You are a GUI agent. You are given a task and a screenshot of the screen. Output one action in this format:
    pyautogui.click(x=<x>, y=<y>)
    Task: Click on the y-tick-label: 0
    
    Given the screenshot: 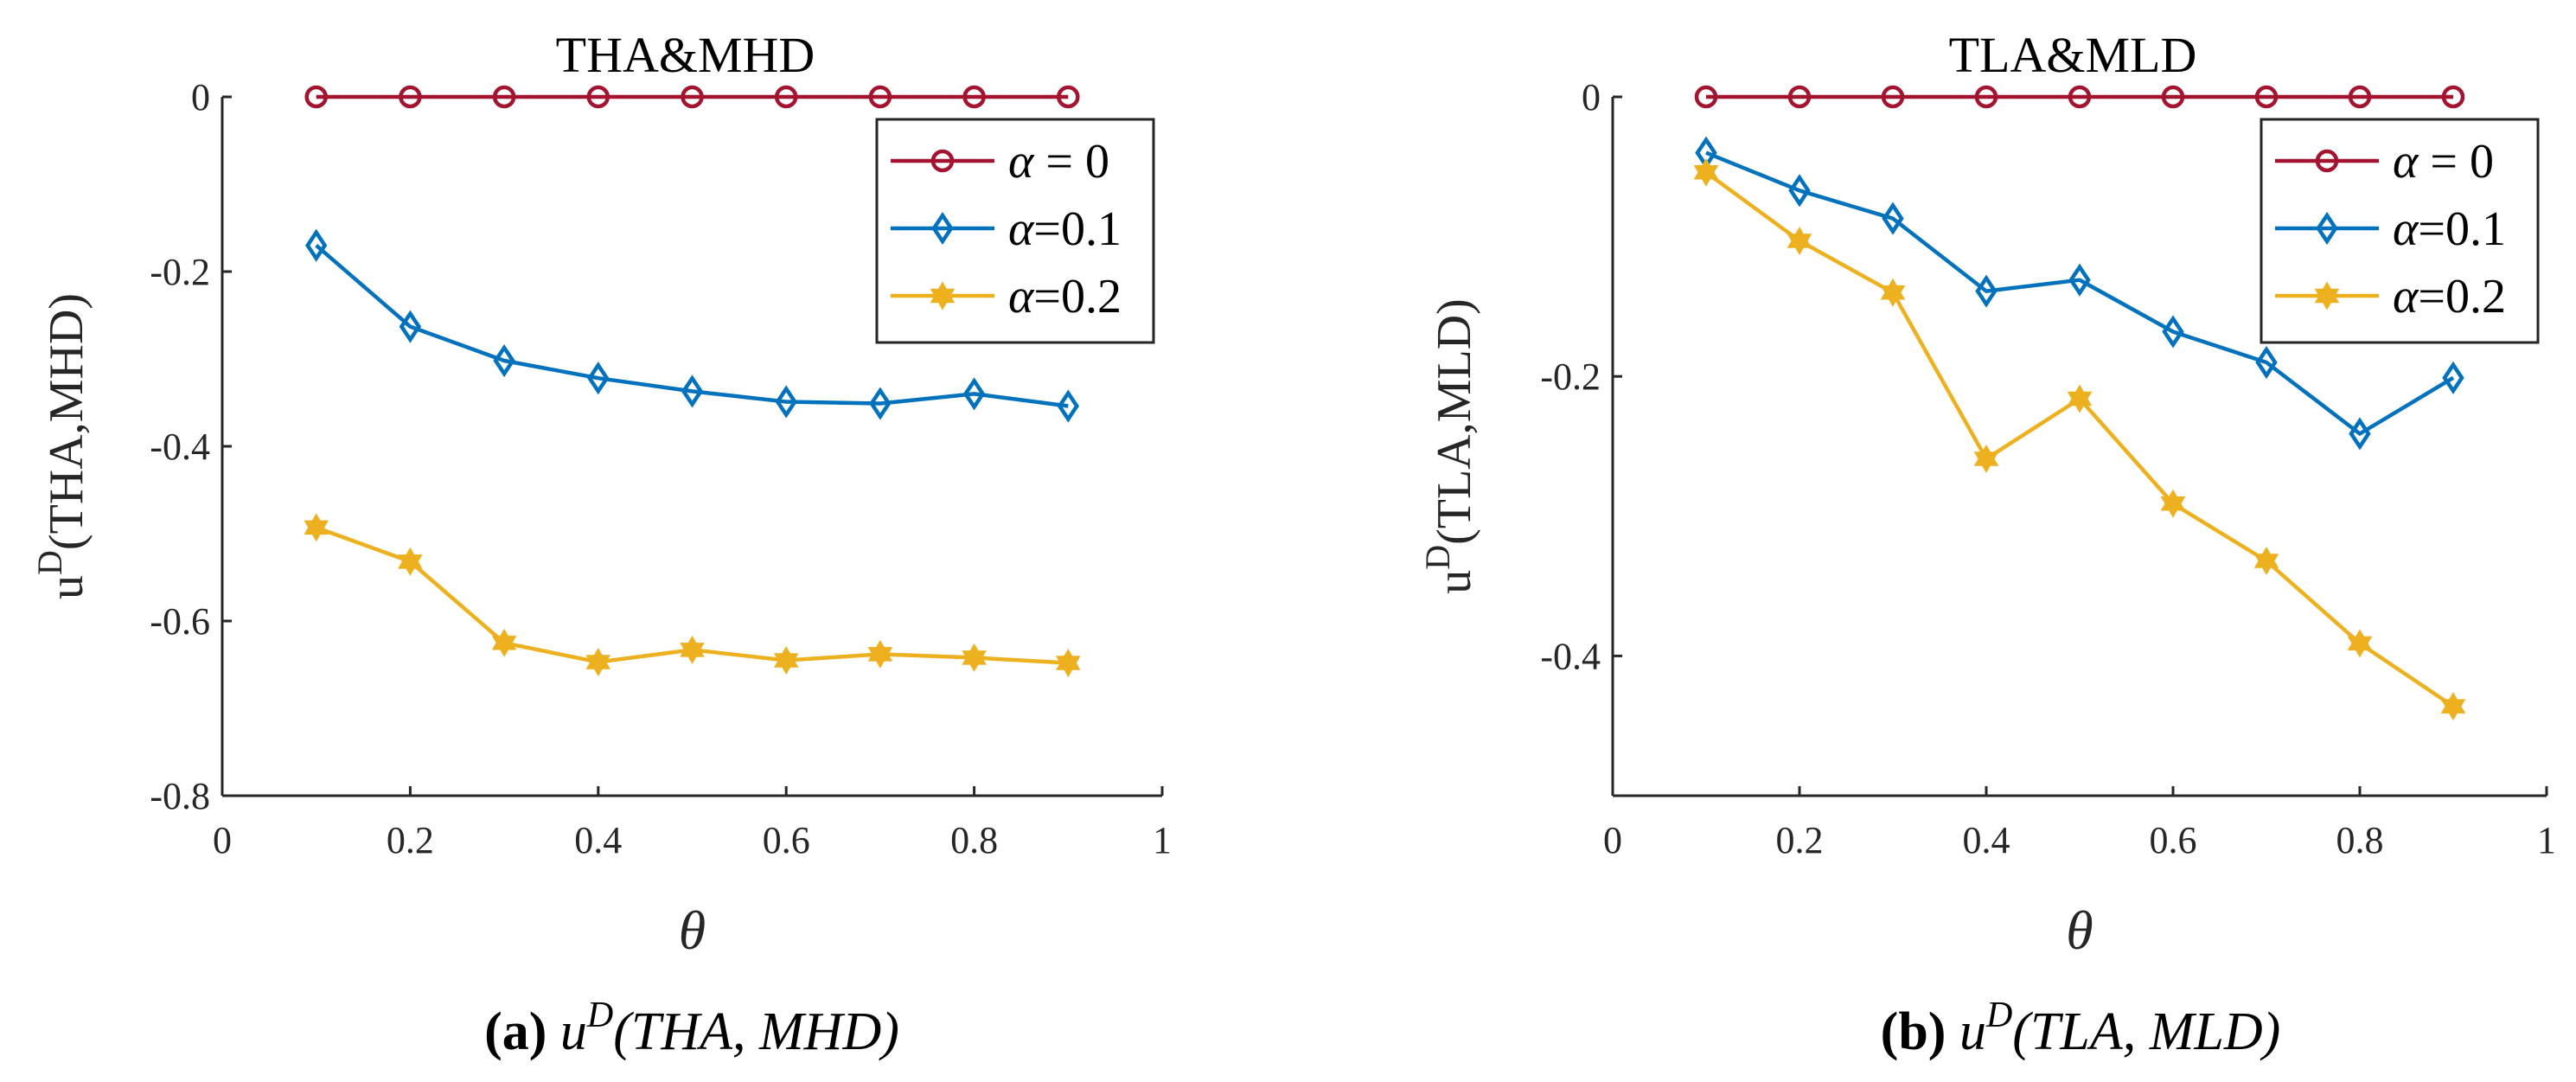 What is the action you would take?
    pyautogui.click(x=201, y=97)
    